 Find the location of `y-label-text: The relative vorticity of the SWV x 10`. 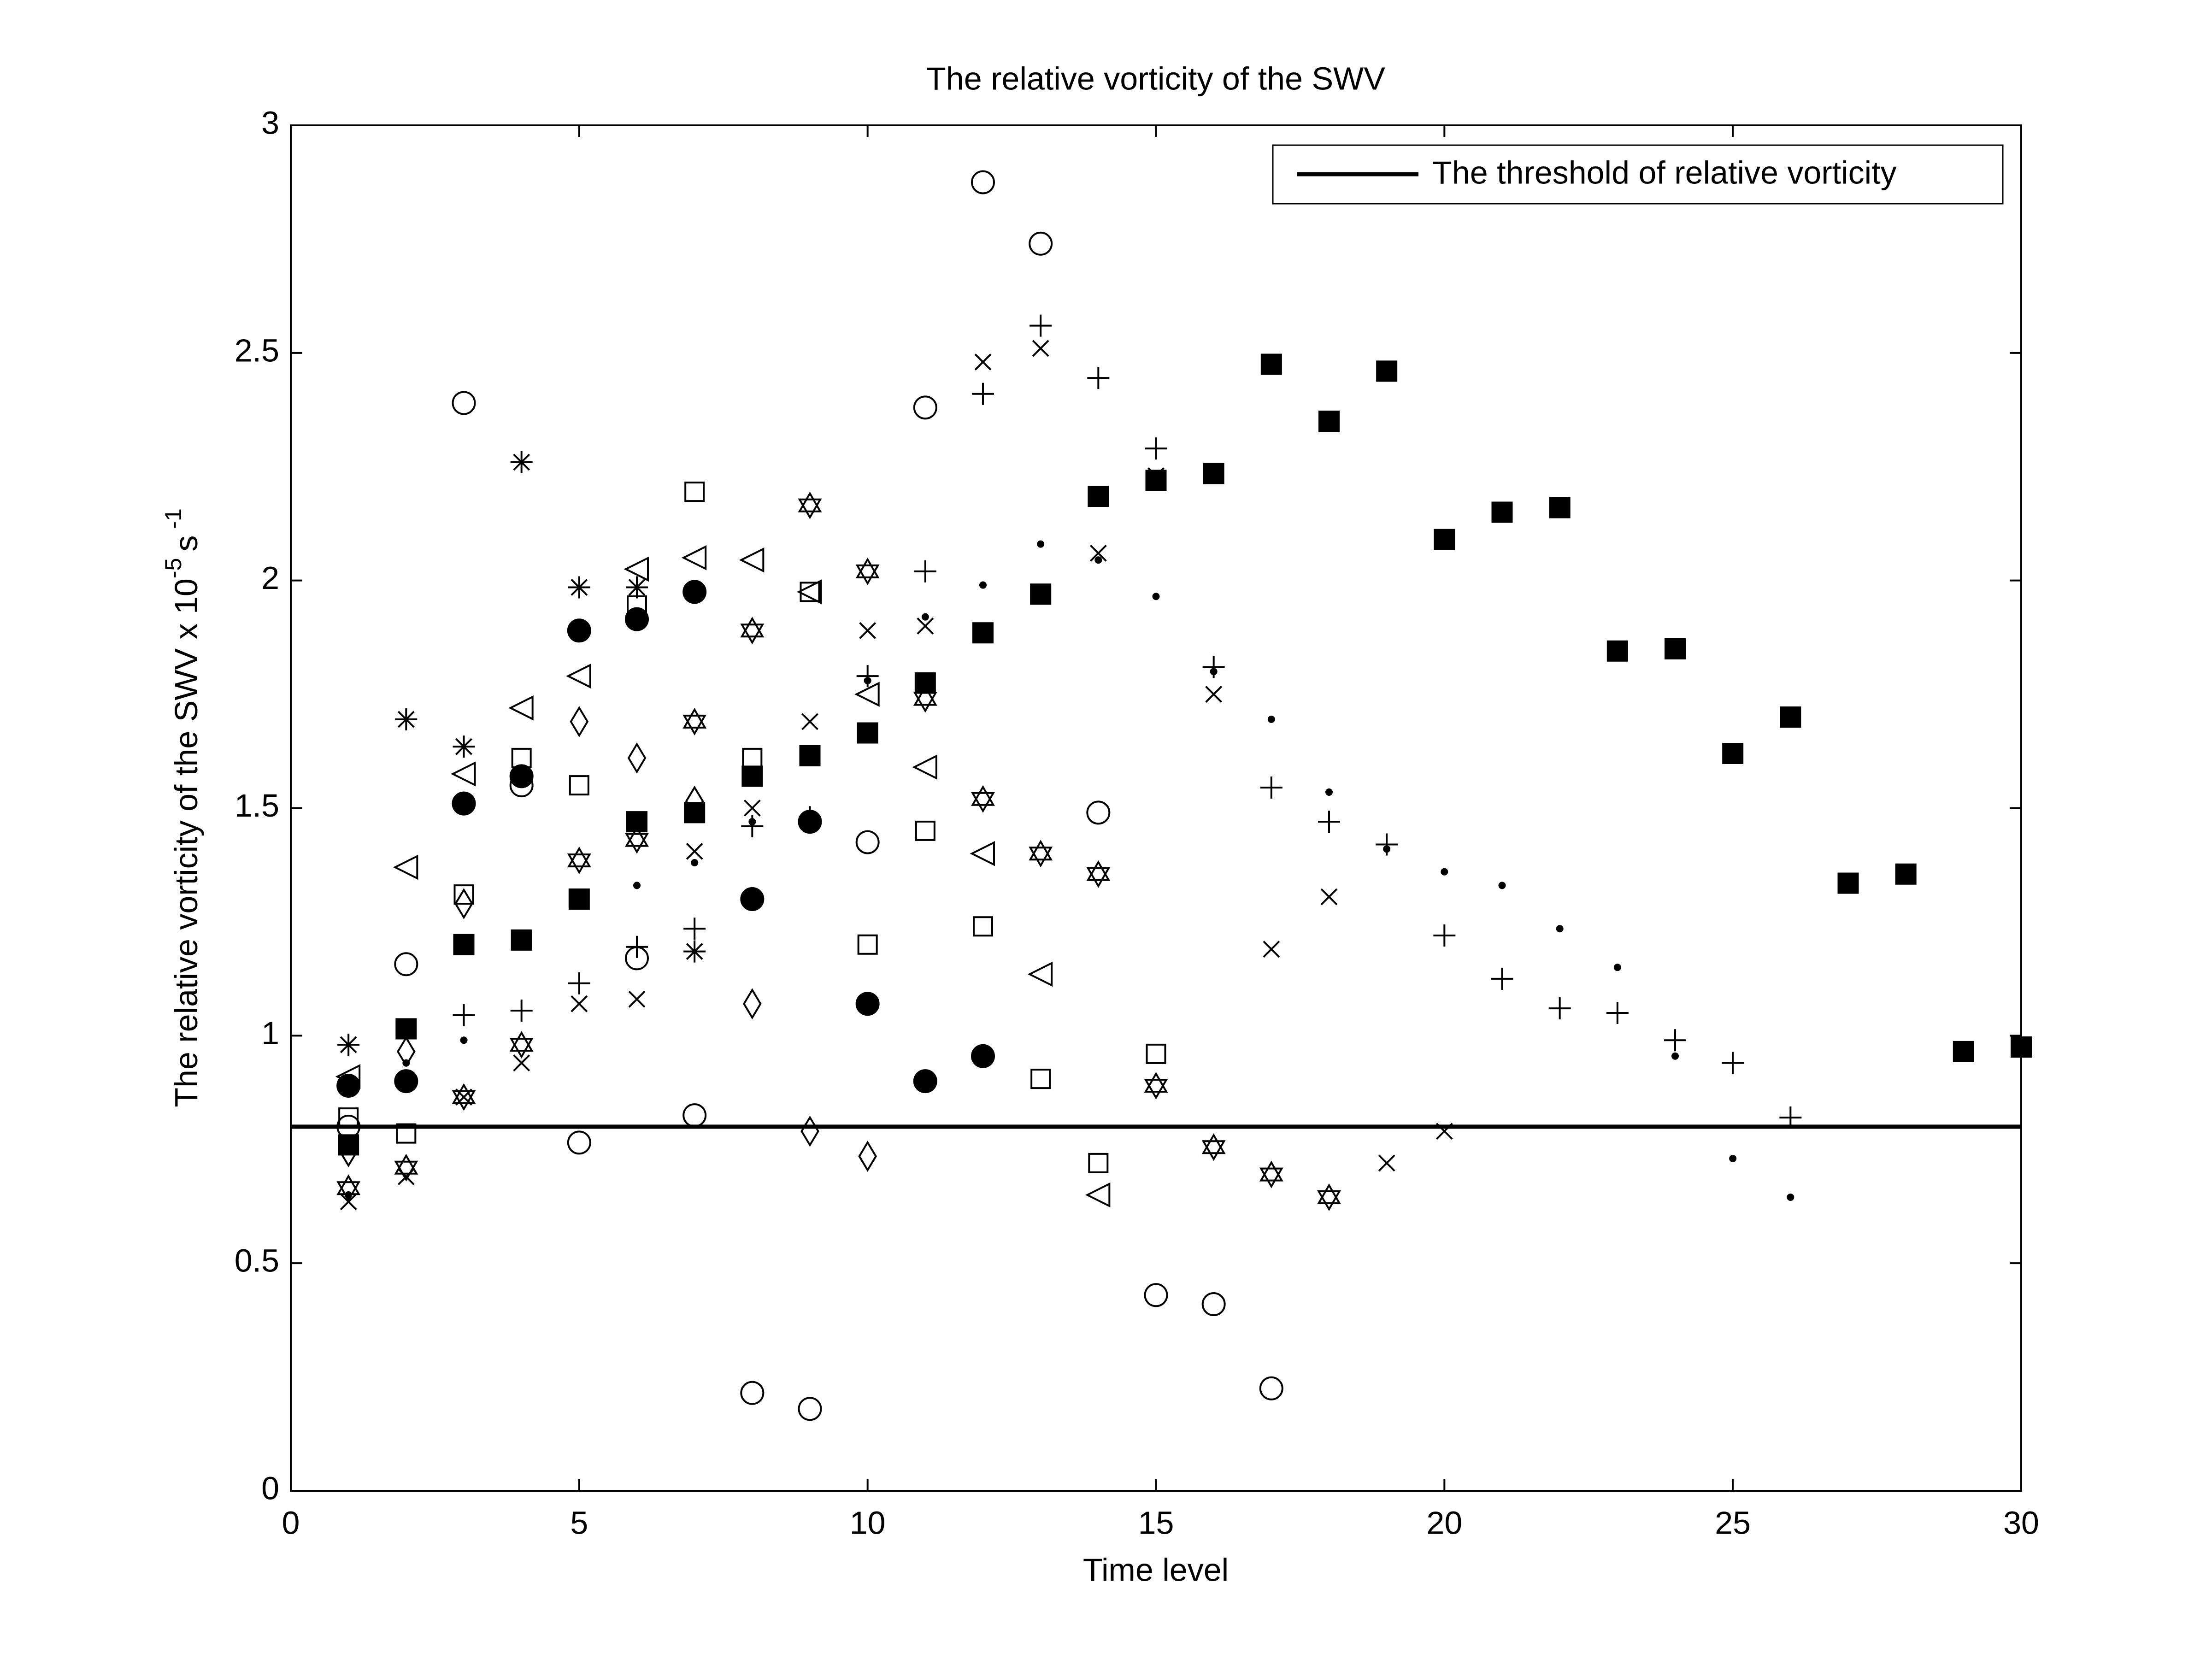

y-label-text: The relative vorticity of the SWV x 10 is located at coordinates (186, 842).